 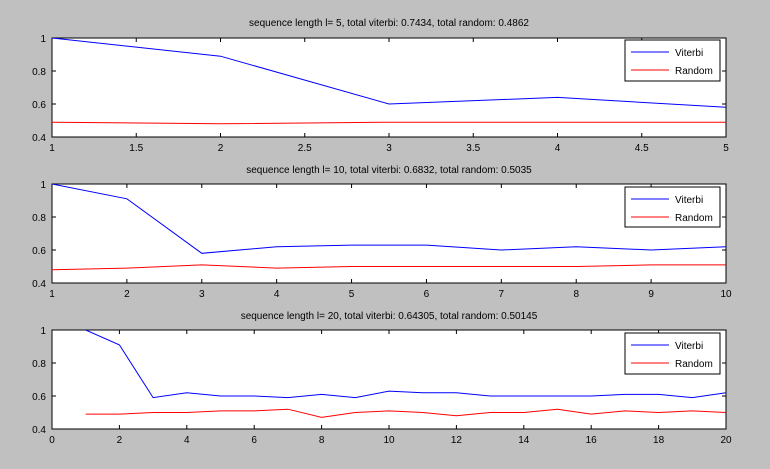 I want to click on x-tick-label: 3.5, so click(x=473, y=148).